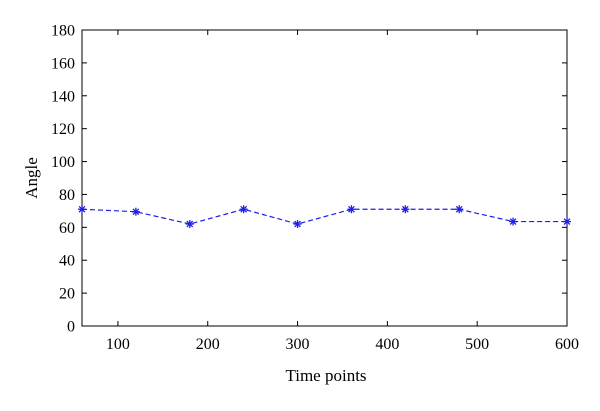 The width and height of the screenshot is (600, 411). What do you see at coordinates (298, 344) in the screenshot?
I see `x-tick-label: 300` at bounding box center [298, 344].